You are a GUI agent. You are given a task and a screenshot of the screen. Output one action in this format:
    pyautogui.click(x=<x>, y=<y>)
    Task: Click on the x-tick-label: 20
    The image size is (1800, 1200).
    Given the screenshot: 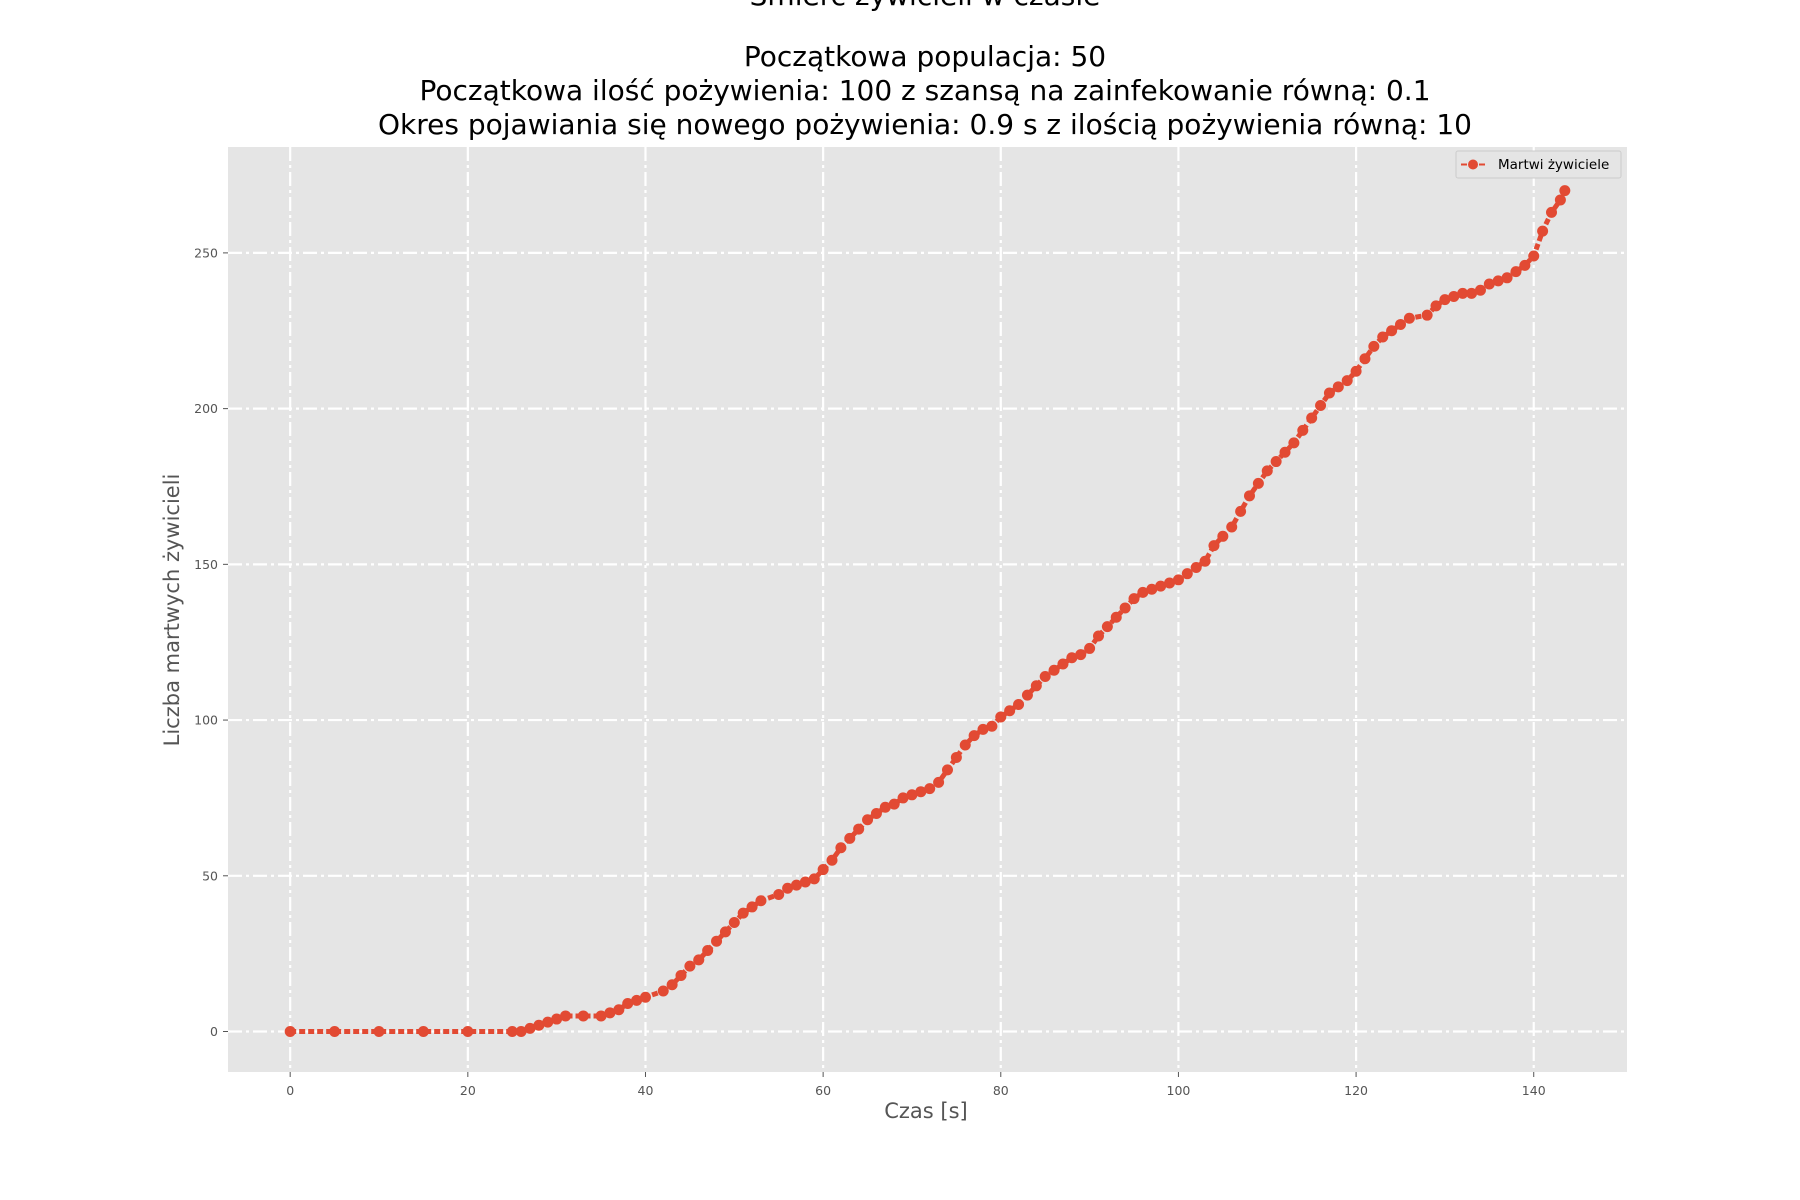 What is the action you would take?
    pyautogui.click(x=468, y=1090)
    